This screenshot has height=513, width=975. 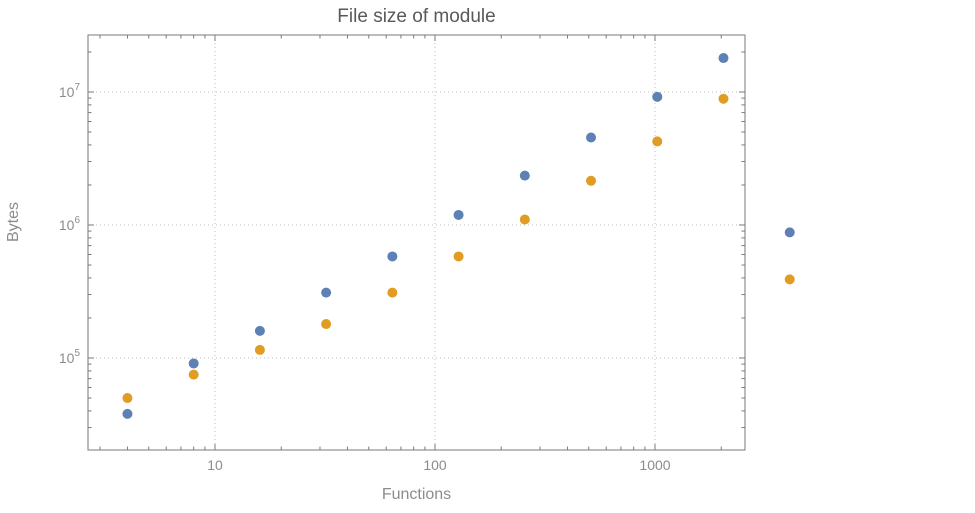 What do you see at coordinates (789, 232) in the screenshot?
I see `point-series-1-x4096` at bounding box center [789, 232].